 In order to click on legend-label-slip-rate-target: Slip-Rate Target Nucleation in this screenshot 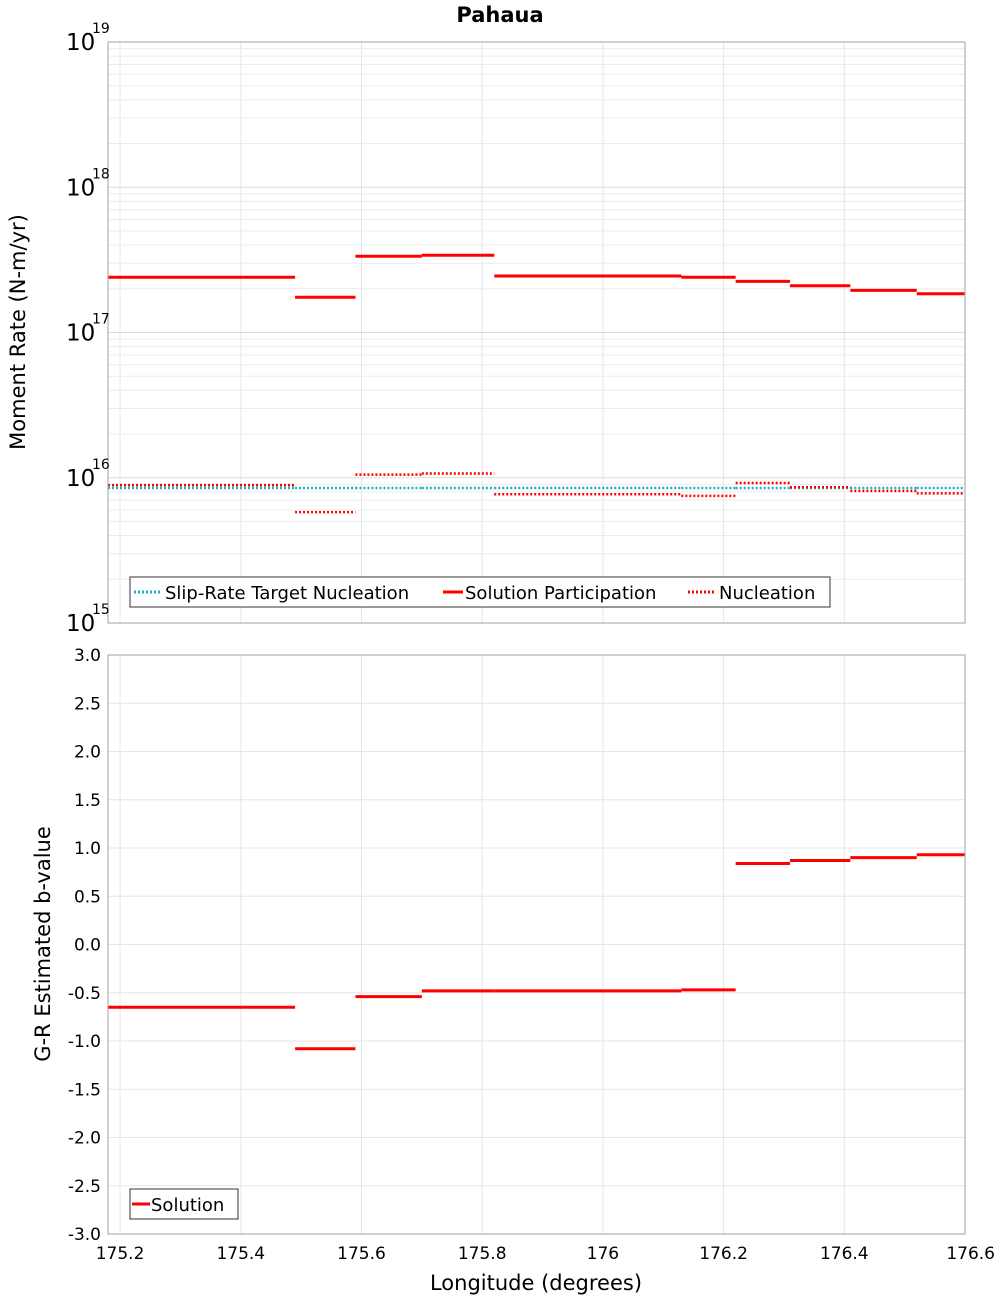, I will do `click(287, 593)`.